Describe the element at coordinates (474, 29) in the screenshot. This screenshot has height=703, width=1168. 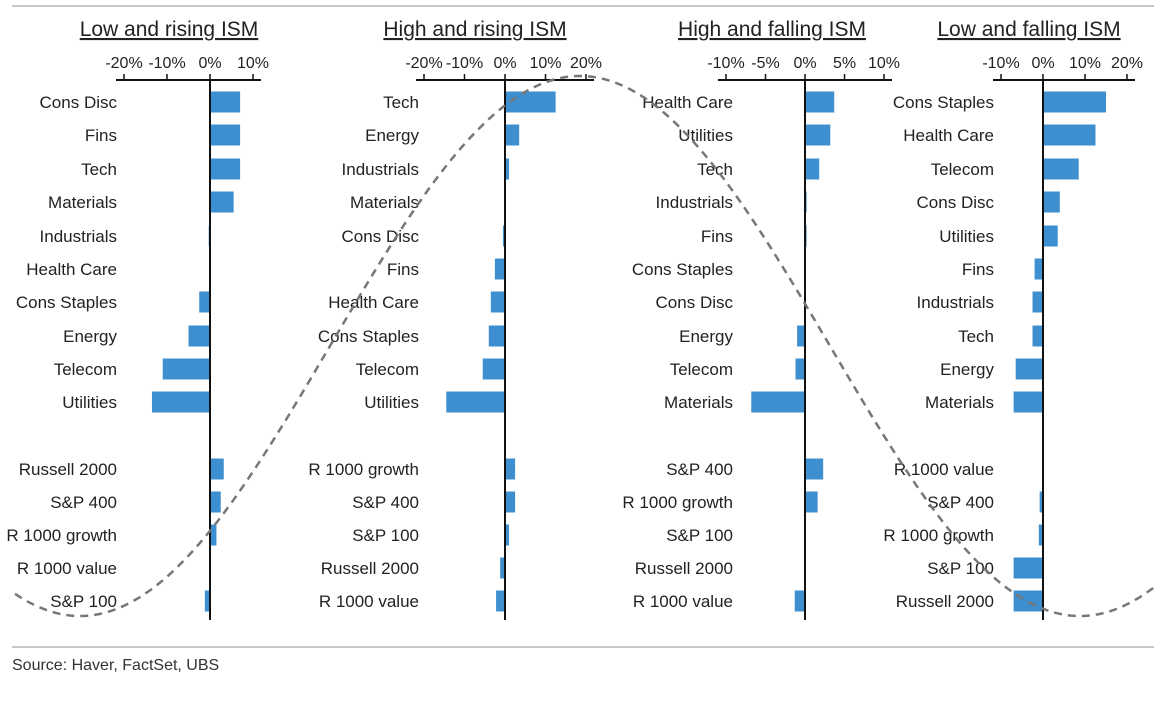
I see `chart-title: High and rising ISM` at that location.